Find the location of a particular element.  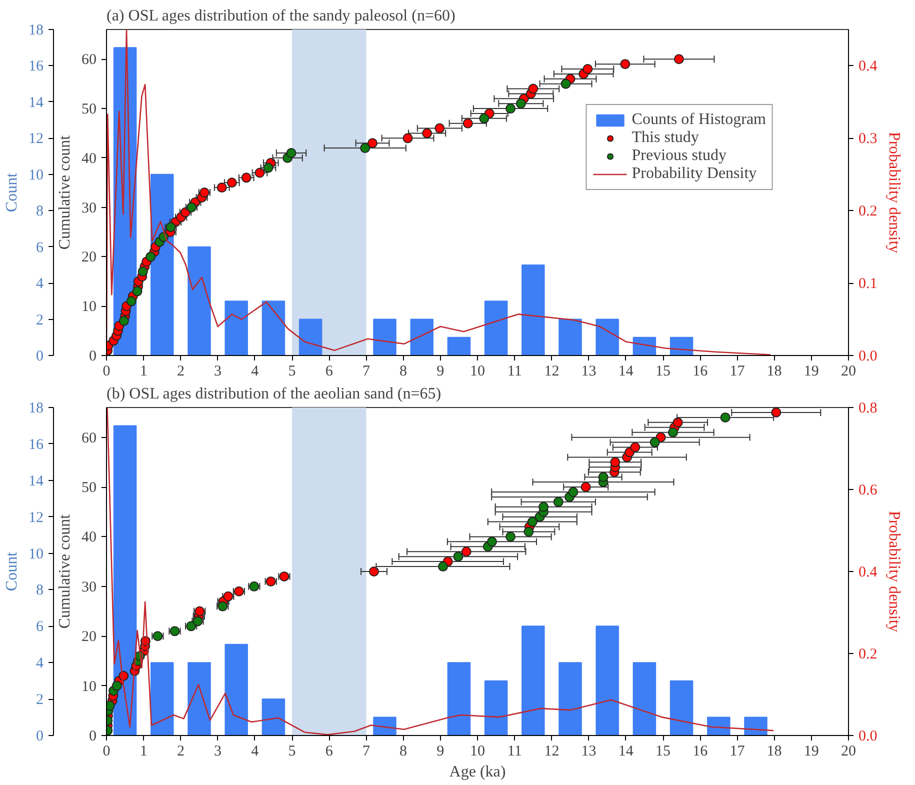

x-tick-label: 1 is located at coordinates (144, 372).